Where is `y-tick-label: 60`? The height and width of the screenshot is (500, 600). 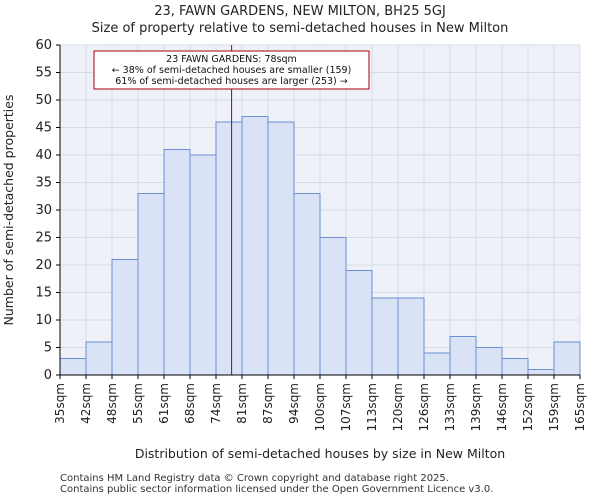
y-tick-label: 60 is located at coordinates (43, 45).